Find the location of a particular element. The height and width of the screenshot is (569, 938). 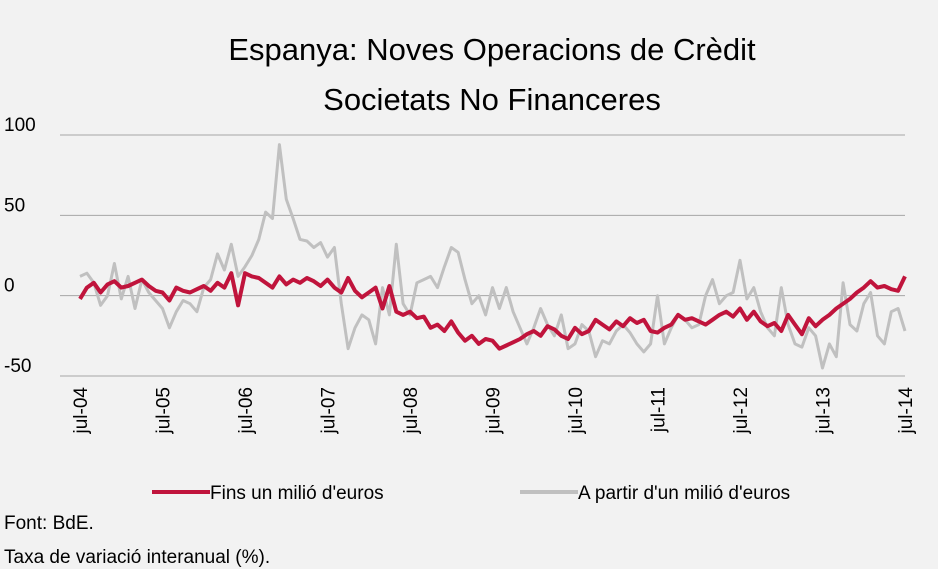

x-tick-label: jul-14 is located at coordinates (906, 411).